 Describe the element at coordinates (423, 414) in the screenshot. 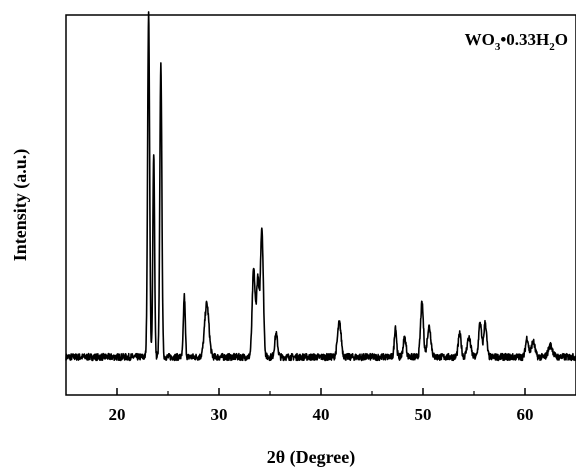

I see `x-tick-label: 50` at that location.